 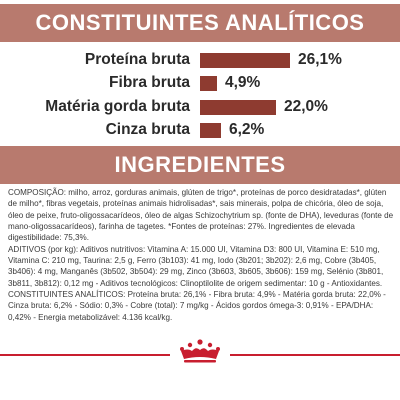 I want to click on ingredients-heading: INGREDIENTES, so click(x=200, y=164).